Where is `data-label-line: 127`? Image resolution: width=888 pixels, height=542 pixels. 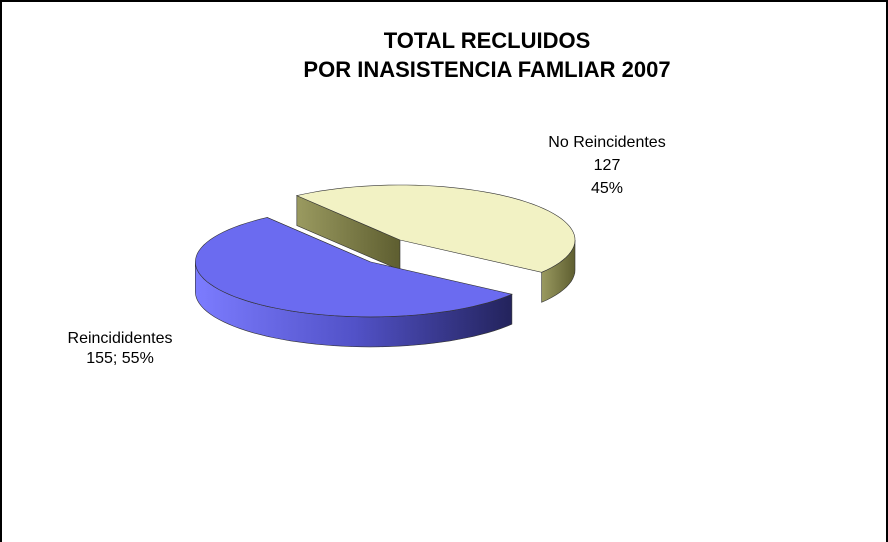 data-label-line: 127 is located at coordinates (607, 165).